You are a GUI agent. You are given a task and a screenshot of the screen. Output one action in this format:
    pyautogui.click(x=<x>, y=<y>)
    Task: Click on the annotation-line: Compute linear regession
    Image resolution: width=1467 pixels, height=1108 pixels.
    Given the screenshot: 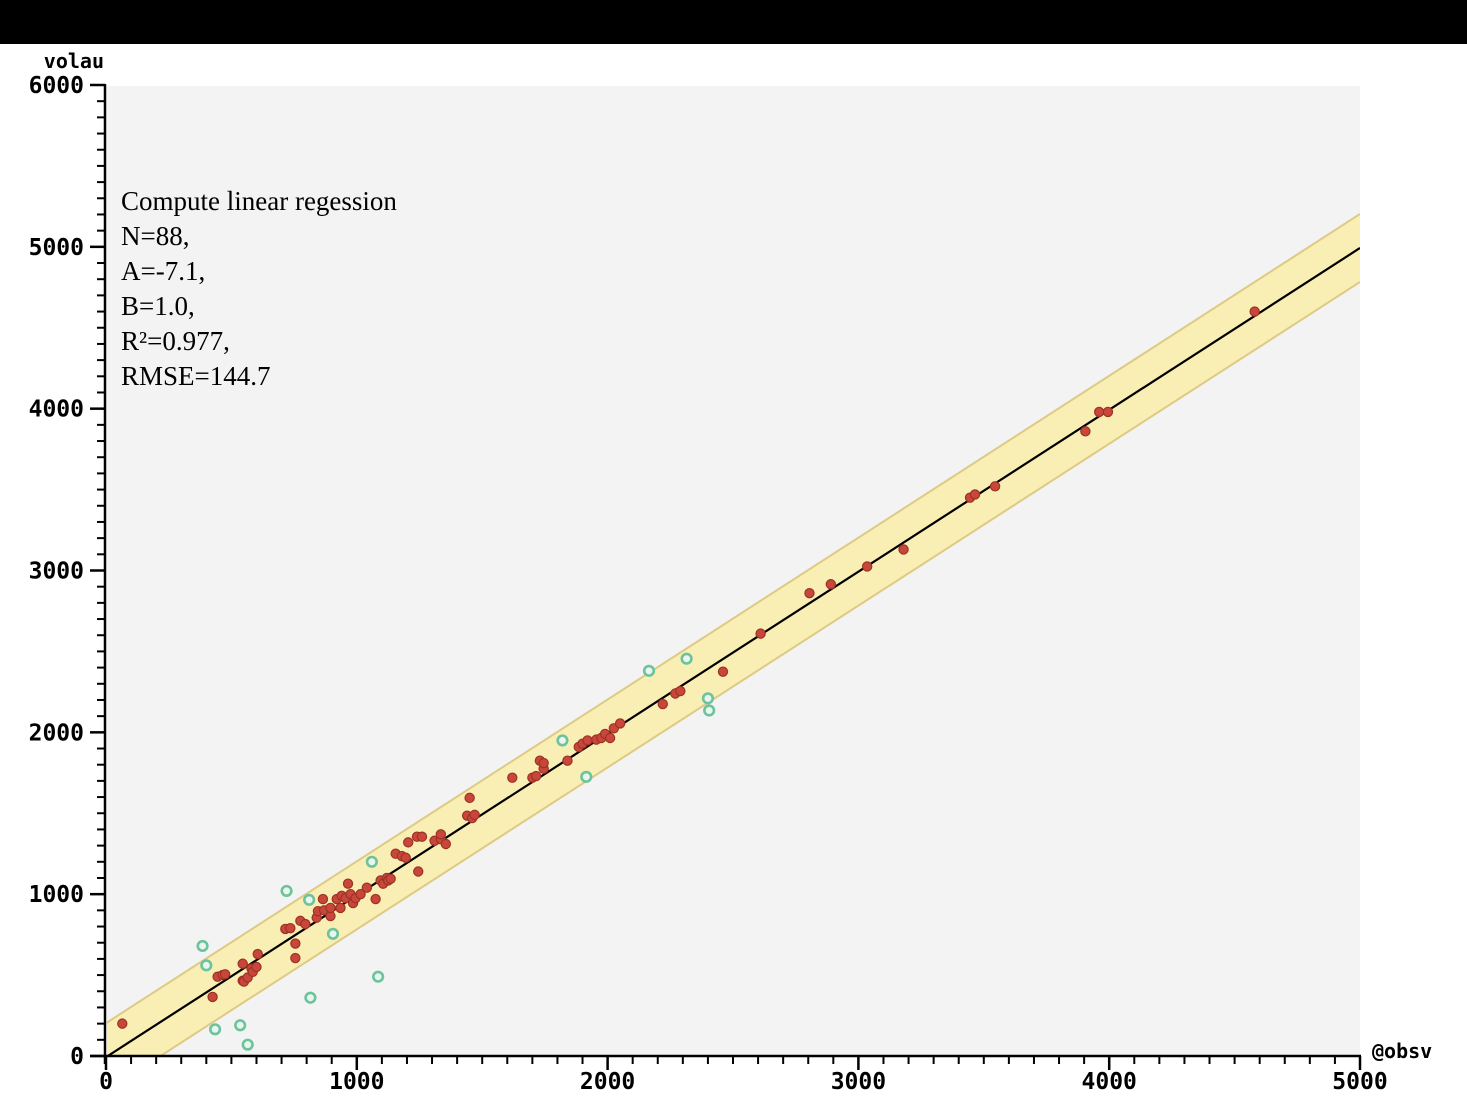 What is the action you would take?
    pyautogui.click(x=259, y=201)
    